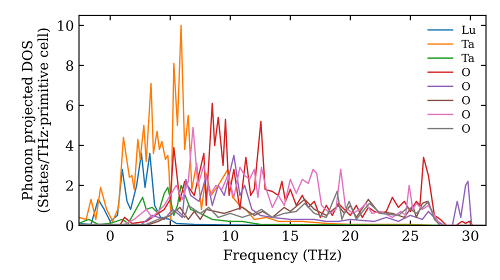  I want to click on y-tick-label: 2, so click(69, 185).